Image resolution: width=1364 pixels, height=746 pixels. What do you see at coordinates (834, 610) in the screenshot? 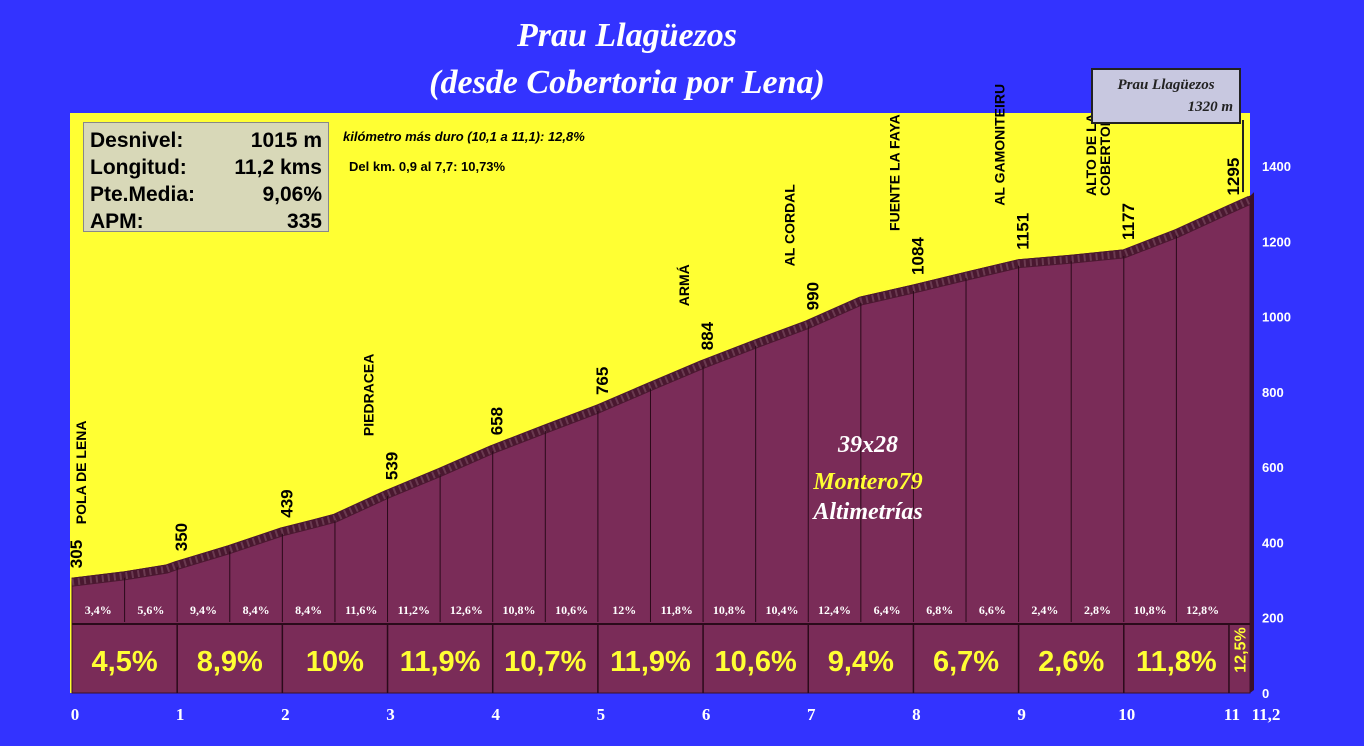
I see `km-gradient-label: 12,4%` at bounding box center [834, 610].